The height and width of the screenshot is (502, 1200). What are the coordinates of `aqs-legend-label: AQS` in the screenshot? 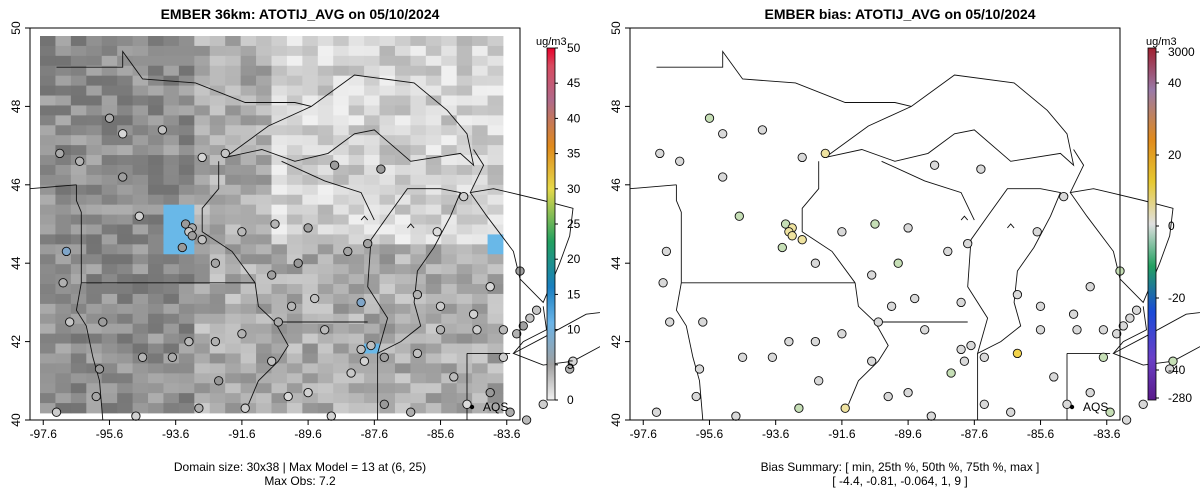 It's located at (1095, 407).